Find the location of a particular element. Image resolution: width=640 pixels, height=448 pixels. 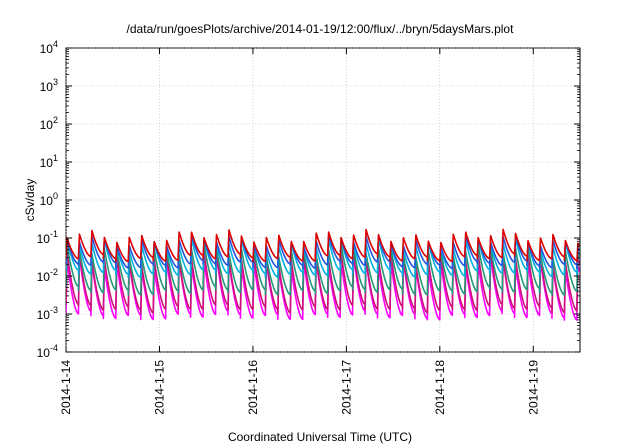

x-tick-label: 2014-1-17 is located at coordinates (346, 387).